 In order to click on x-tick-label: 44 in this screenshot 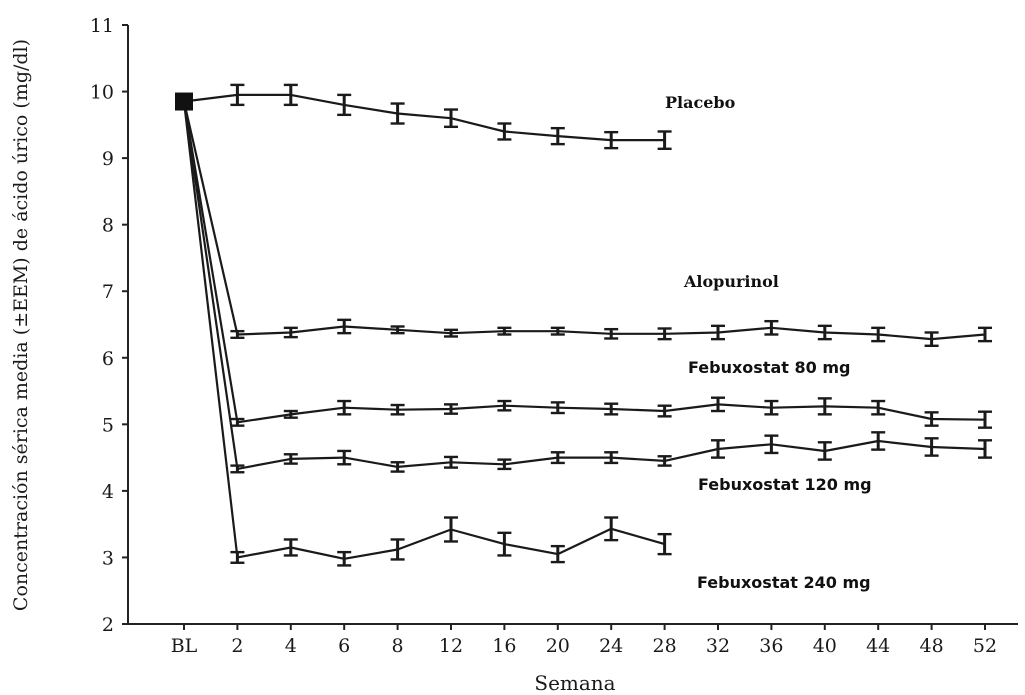, I will do `click(878, 646)`.